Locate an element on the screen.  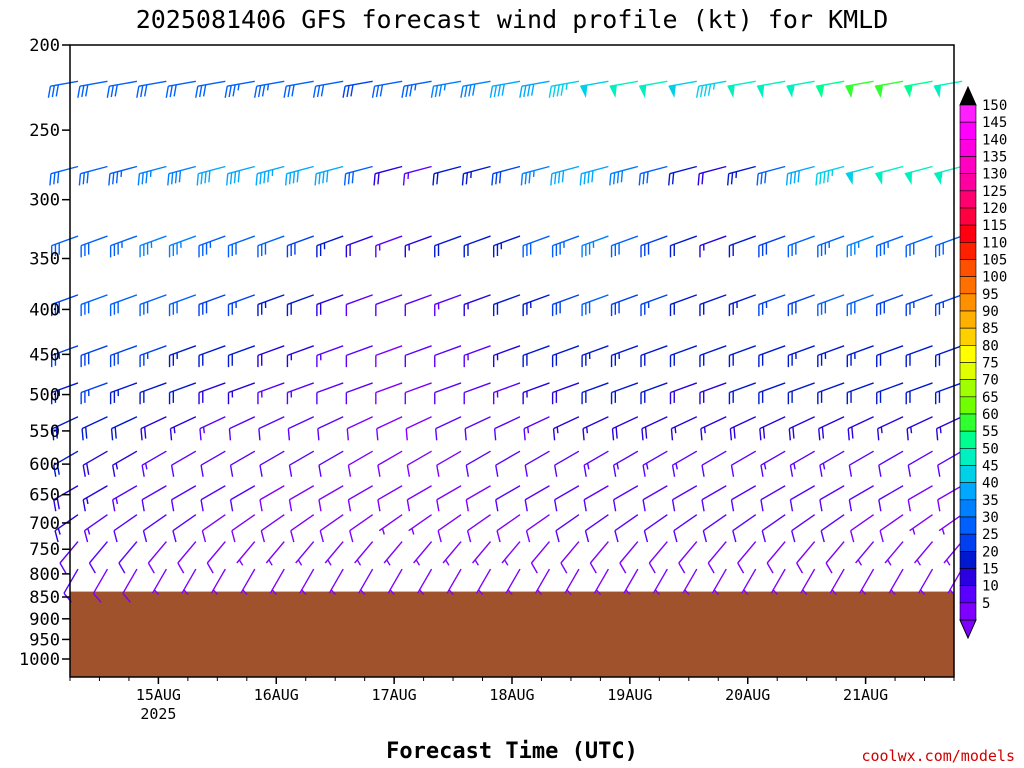
colorbar-label: 50 is located at coordinates (990, 449).